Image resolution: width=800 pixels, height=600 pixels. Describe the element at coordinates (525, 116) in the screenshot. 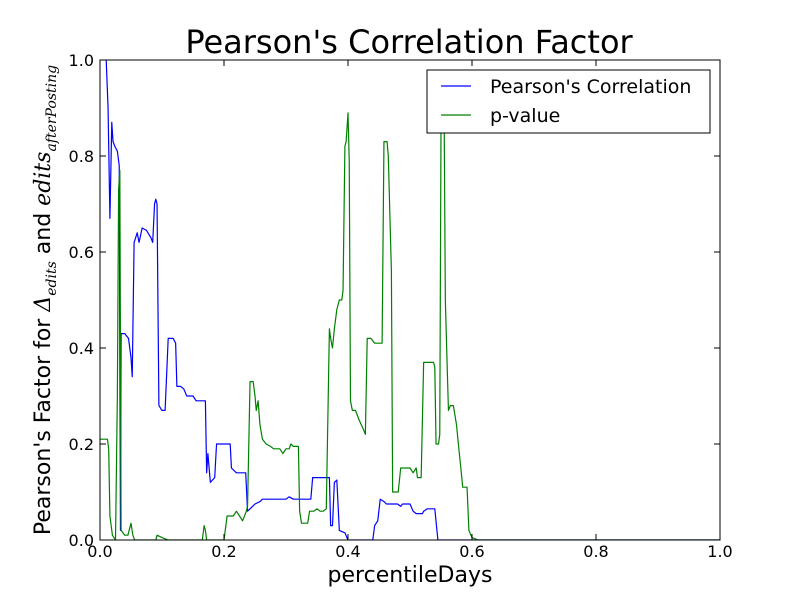

I see `legend-label-p-value: p-value` at that location.